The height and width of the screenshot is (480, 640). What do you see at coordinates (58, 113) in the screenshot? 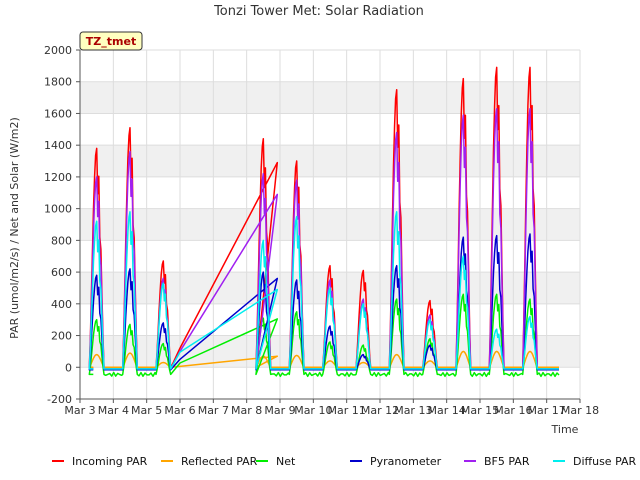
I see `y-tick-label: 1600` at bounding box center [58, 113].